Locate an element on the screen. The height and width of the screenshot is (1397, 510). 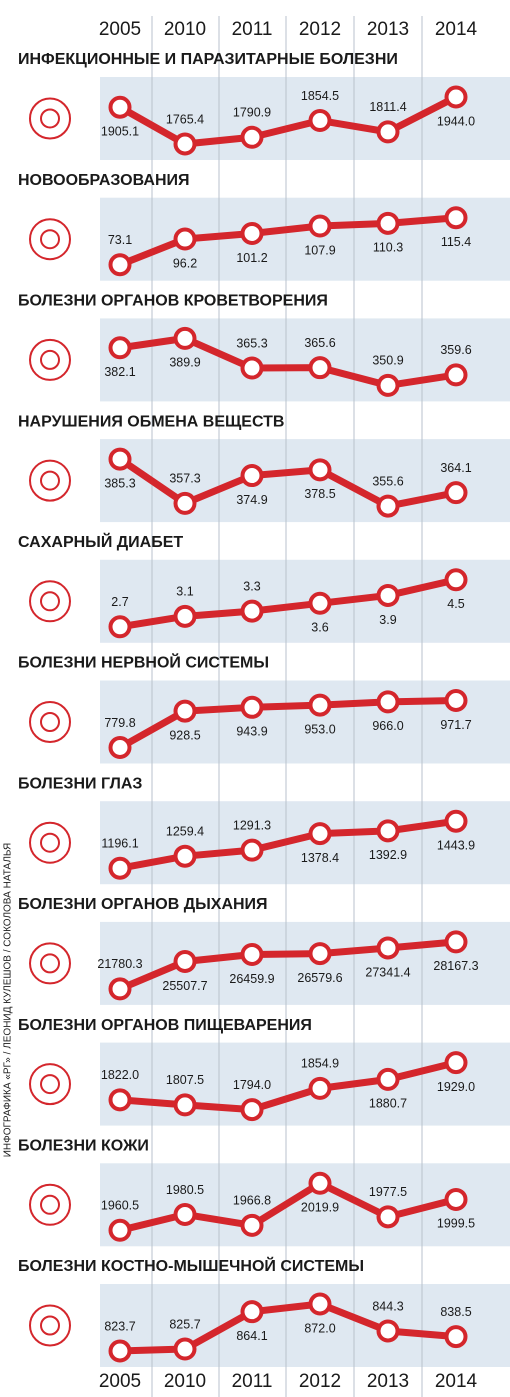
year-label: 2010 is located at coordinates (185, 29).